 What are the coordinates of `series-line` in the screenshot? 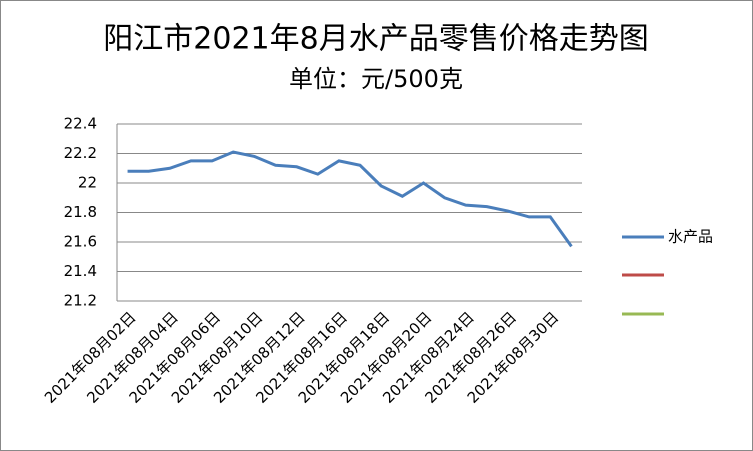 It's located at (350, 199).